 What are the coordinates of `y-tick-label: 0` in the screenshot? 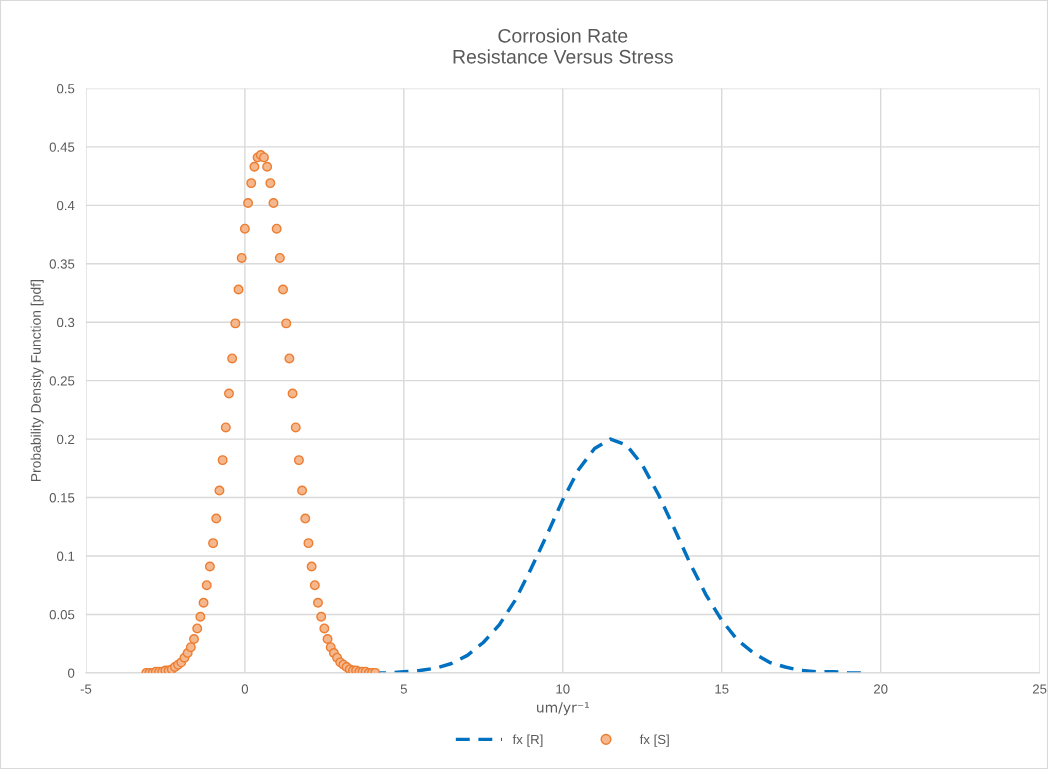 It's located at (71, 673).